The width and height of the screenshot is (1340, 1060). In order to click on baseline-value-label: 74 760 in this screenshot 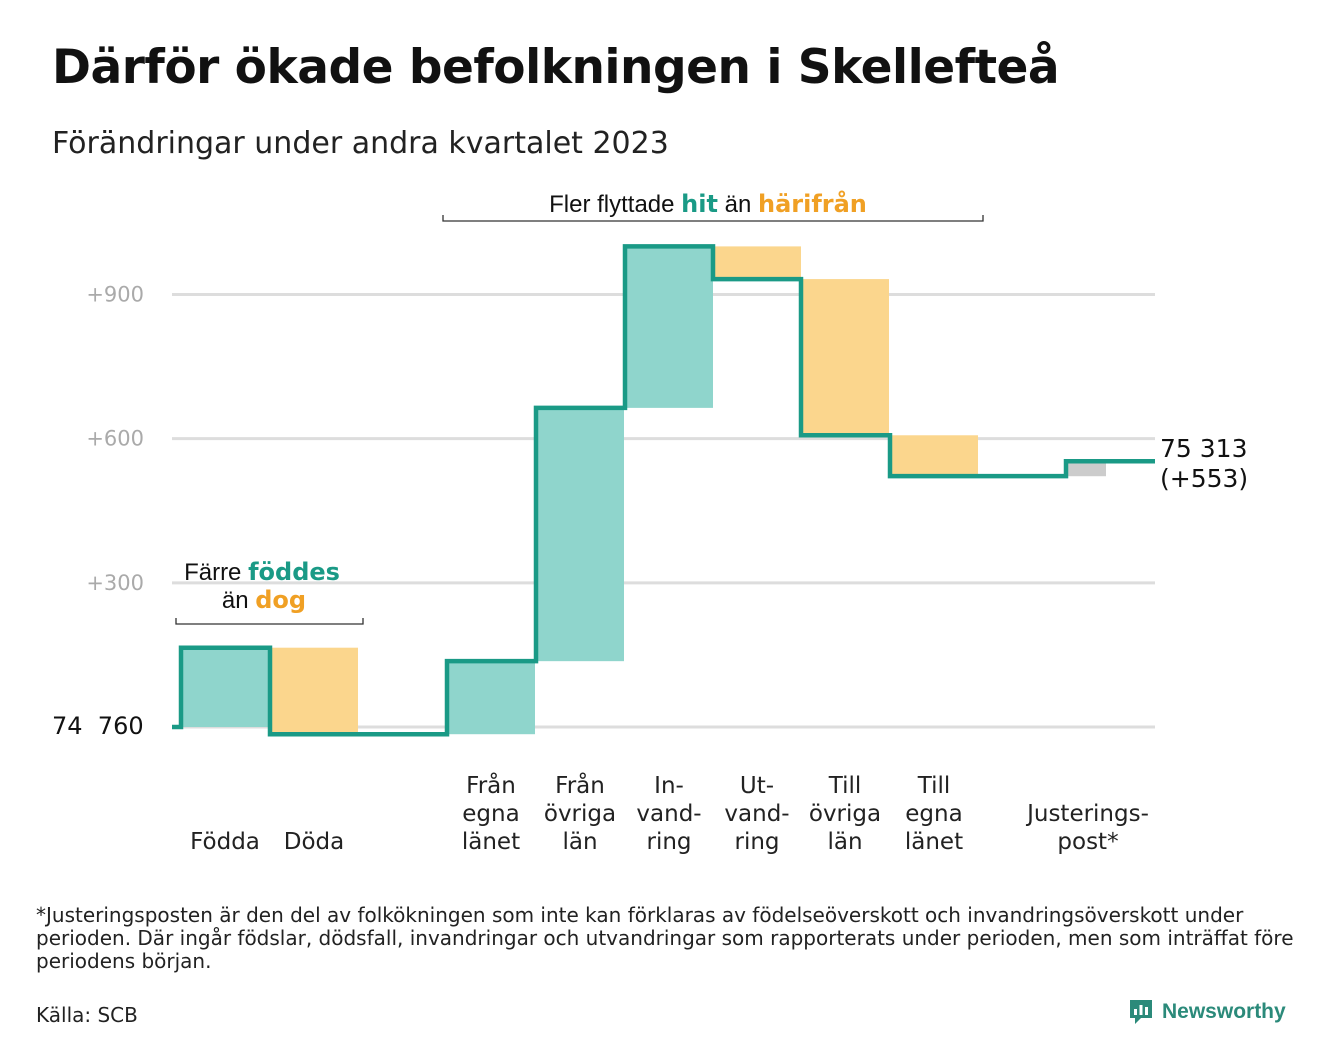, I will do `click(98, 726)`.